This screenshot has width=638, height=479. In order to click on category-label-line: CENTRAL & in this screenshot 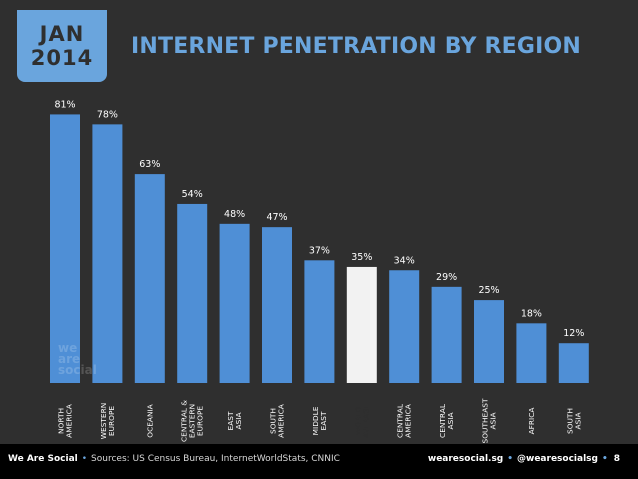, I will do `click(184, 421)`.